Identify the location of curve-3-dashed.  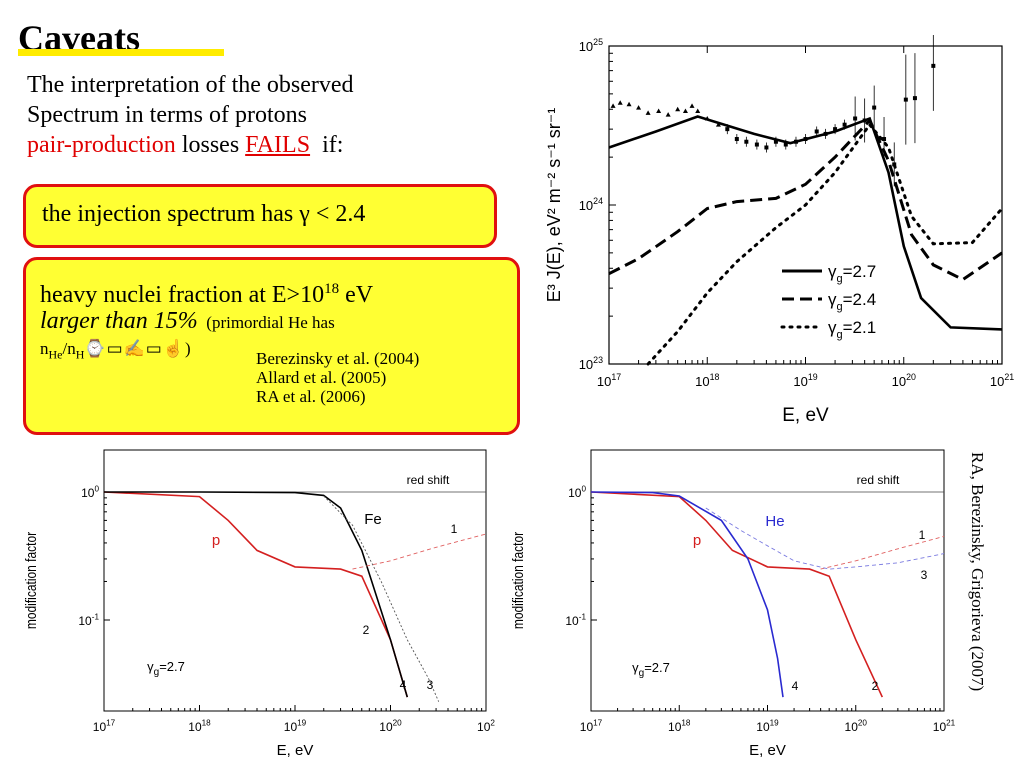
(825, 538).